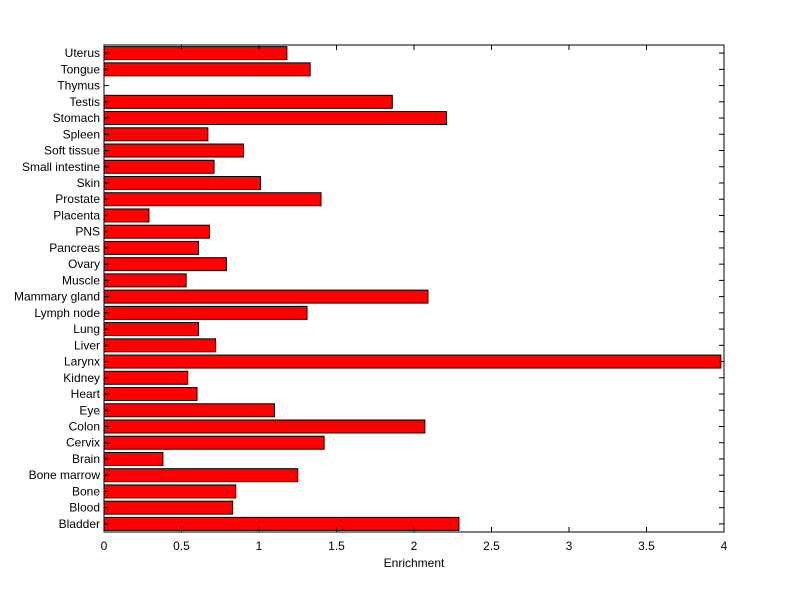 This screenshot has height=599, width=800. Describe the element at coordinates (89, 410) in the screenshot. I see `category-label: Eye` at that location.